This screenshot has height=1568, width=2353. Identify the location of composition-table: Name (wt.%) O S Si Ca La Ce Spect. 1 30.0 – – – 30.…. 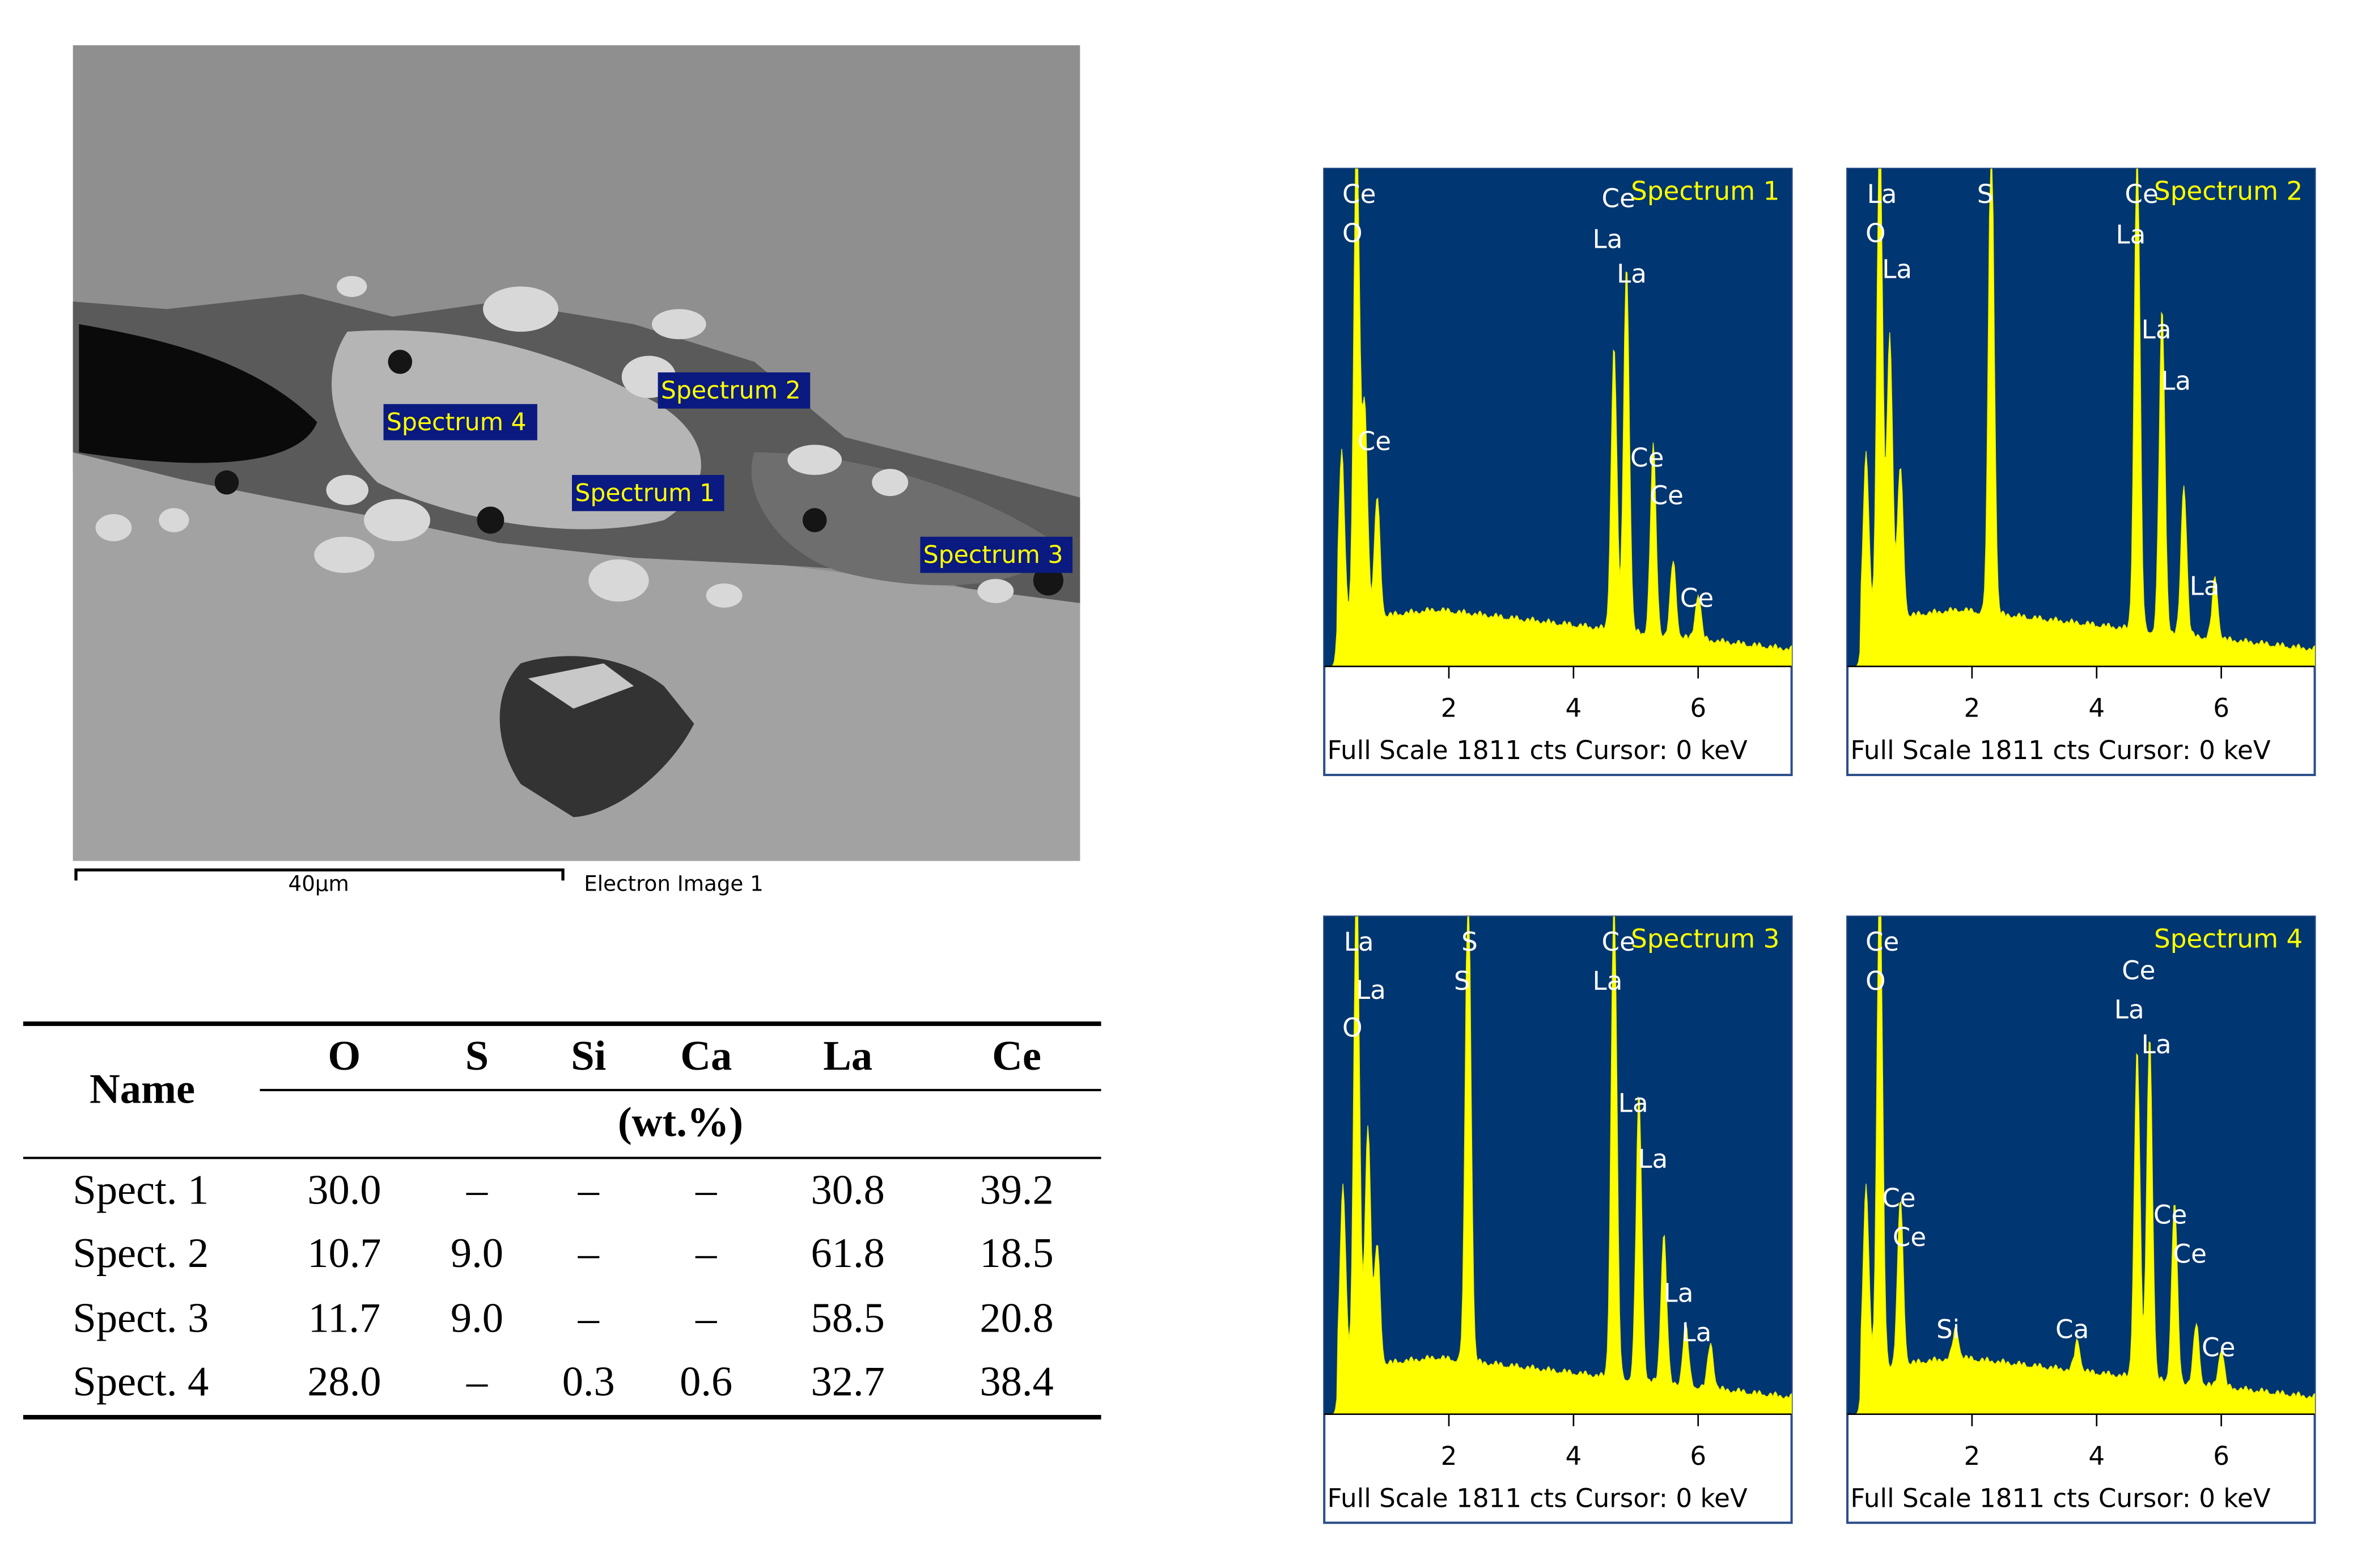
(562, 1220).